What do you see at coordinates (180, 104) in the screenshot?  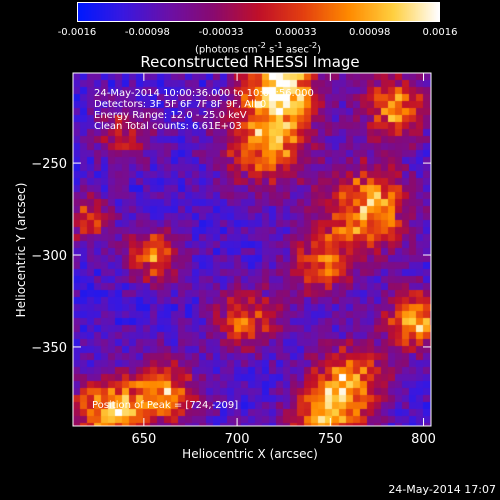 I see `annotation-line: Detectors: 3F 5F 6F 7F 8F 9F, All 0` at bounding box center [180, 104].